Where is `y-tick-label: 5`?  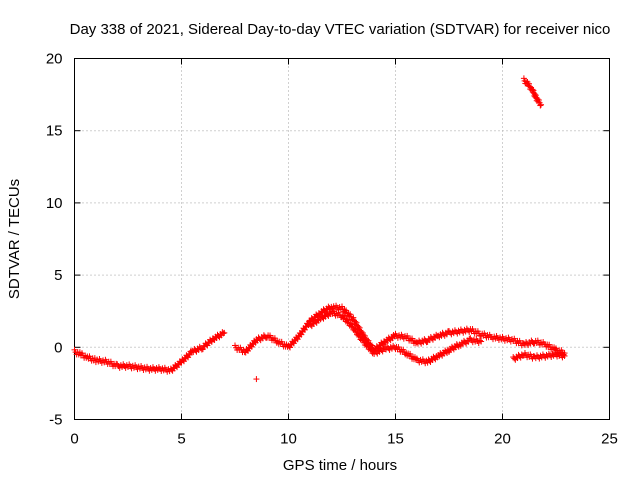 y-tick-label: 5 is located at coordinates (58, 275).